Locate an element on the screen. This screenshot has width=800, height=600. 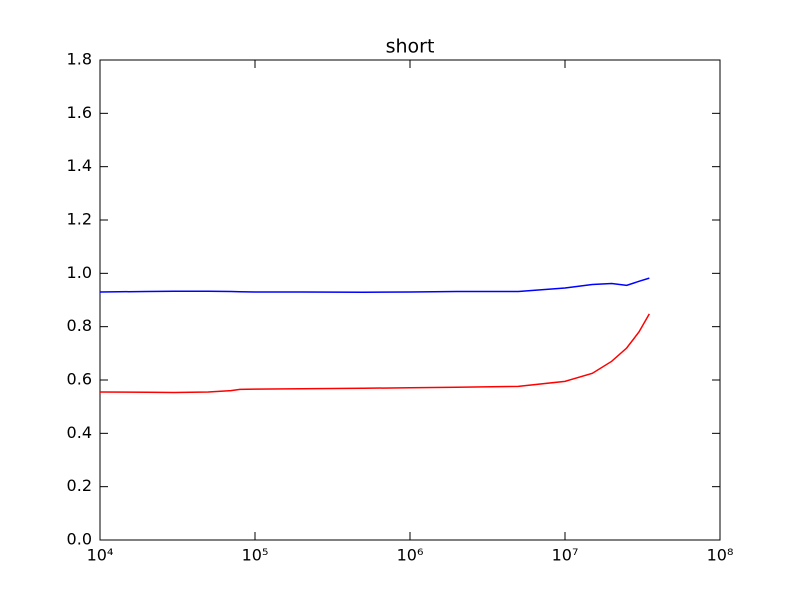
y-tick-label: 1.0 is located at coordinates (79, 272).